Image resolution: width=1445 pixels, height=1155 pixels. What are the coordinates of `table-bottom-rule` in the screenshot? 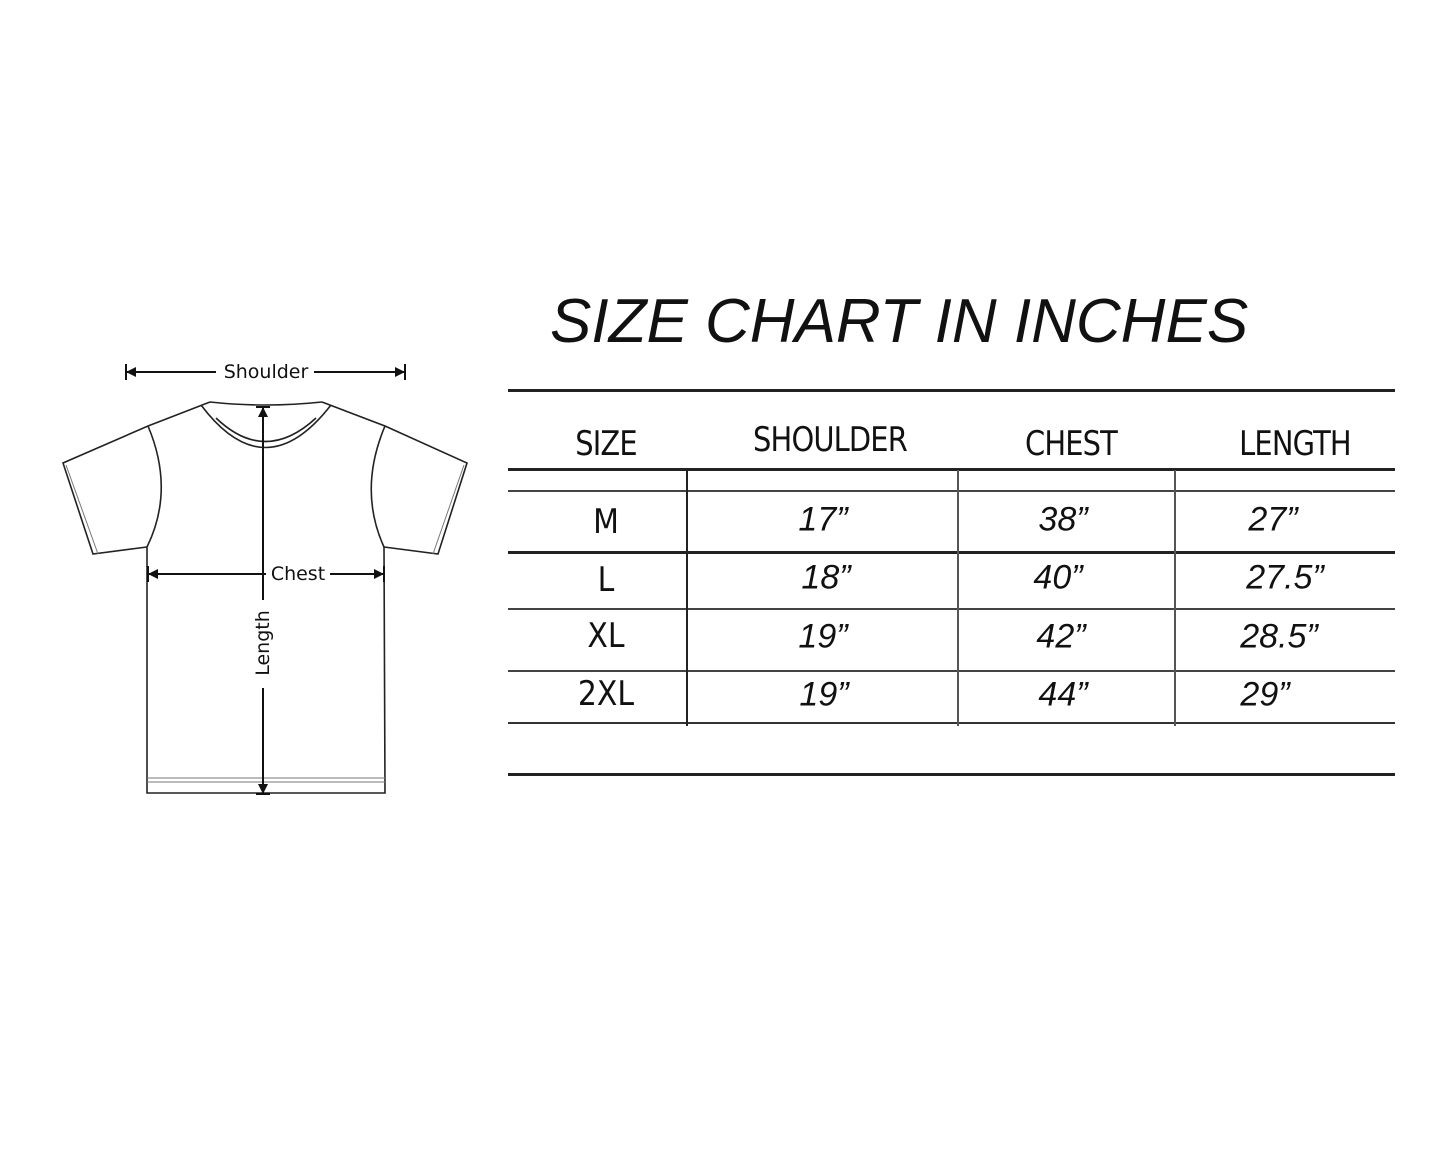 It's located at (951, 774).